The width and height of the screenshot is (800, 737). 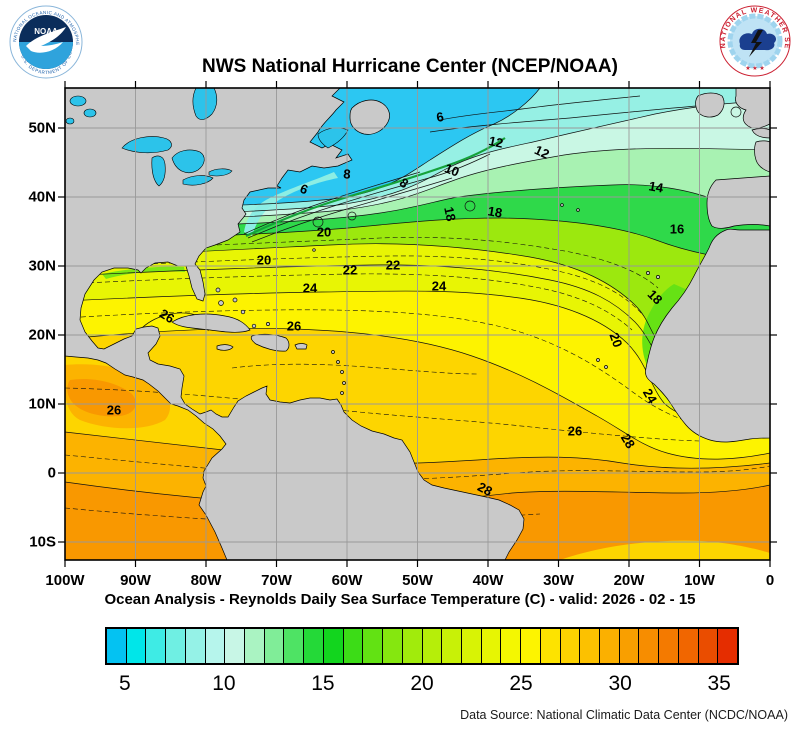 What do you see at coordinates (276, 580) in the screenshot?
I see `x-axis-label: 70W` at bounding box center [276, 580].